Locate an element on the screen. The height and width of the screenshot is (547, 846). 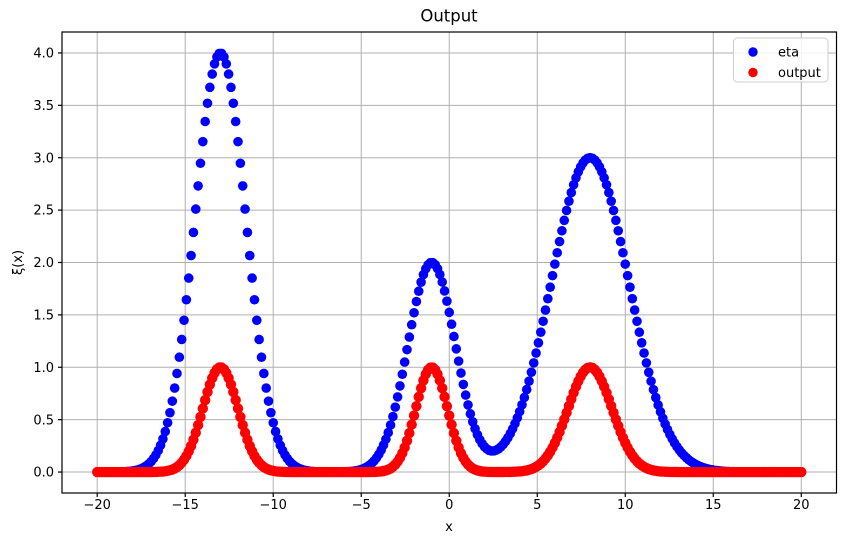
x-tick-label: 10 is located at coordinates (625, 505).